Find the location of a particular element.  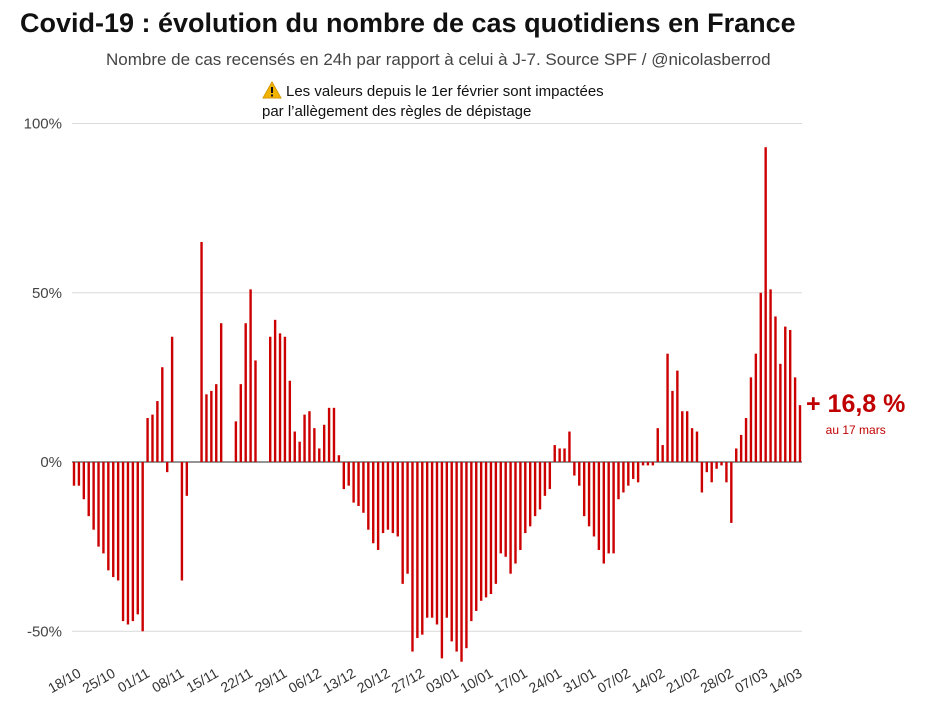

x-tick-label: 15/11 is located at coordinates (202, 680).